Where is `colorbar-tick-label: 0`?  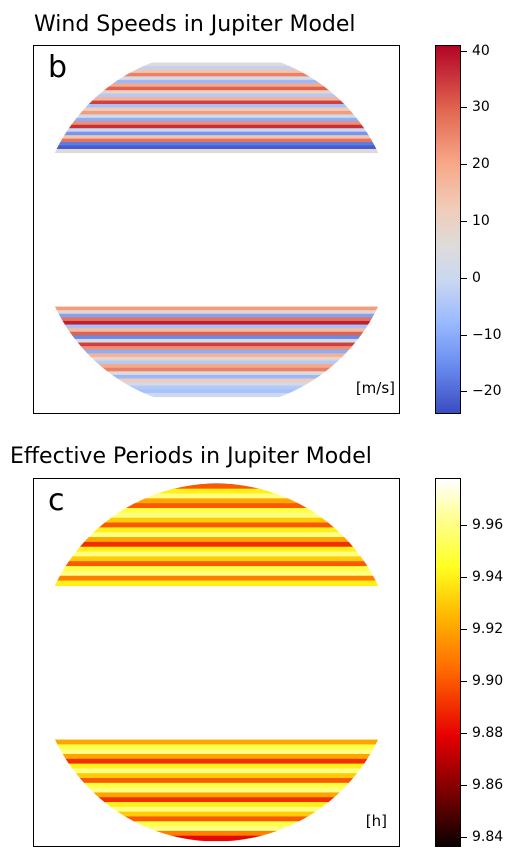 colorbar-tick-label: 0 is located at coordinates (476, 277).